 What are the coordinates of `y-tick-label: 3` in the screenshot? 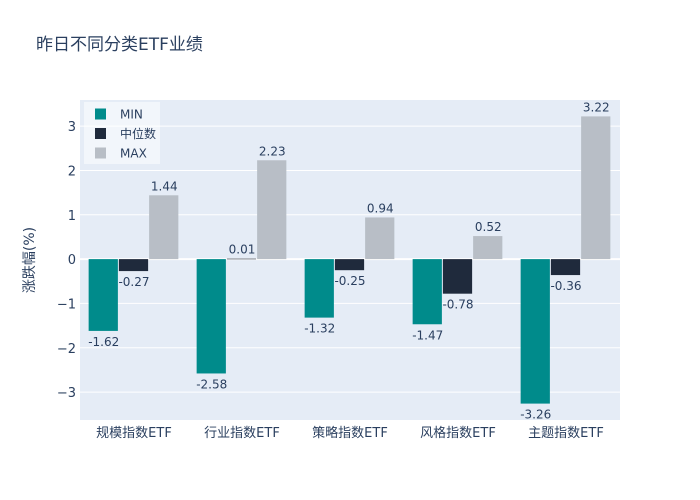 It's located at (72, 127).